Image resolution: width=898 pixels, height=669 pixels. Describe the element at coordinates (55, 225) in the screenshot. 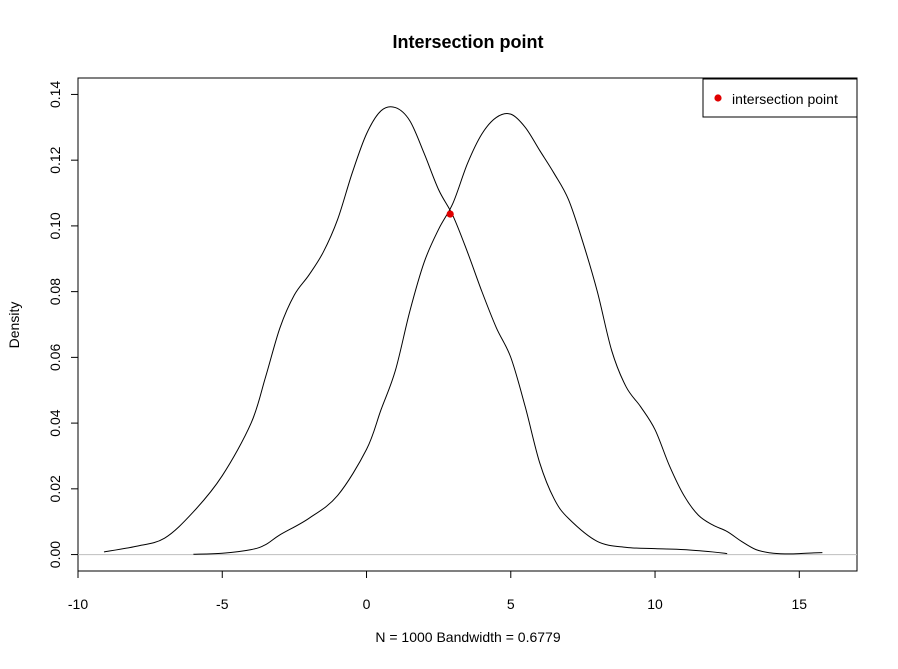

I see `y-tick-label: 0.10` at that location.